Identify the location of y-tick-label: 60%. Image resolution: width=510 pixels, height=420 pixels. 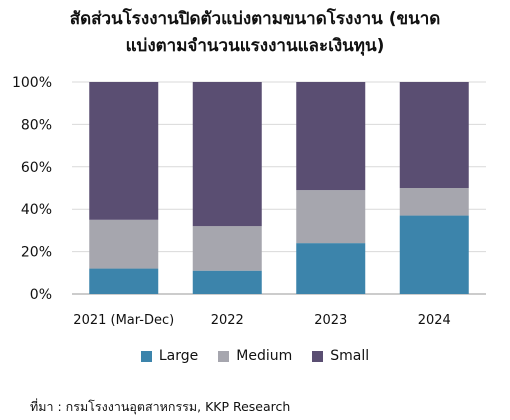
(36, 168).